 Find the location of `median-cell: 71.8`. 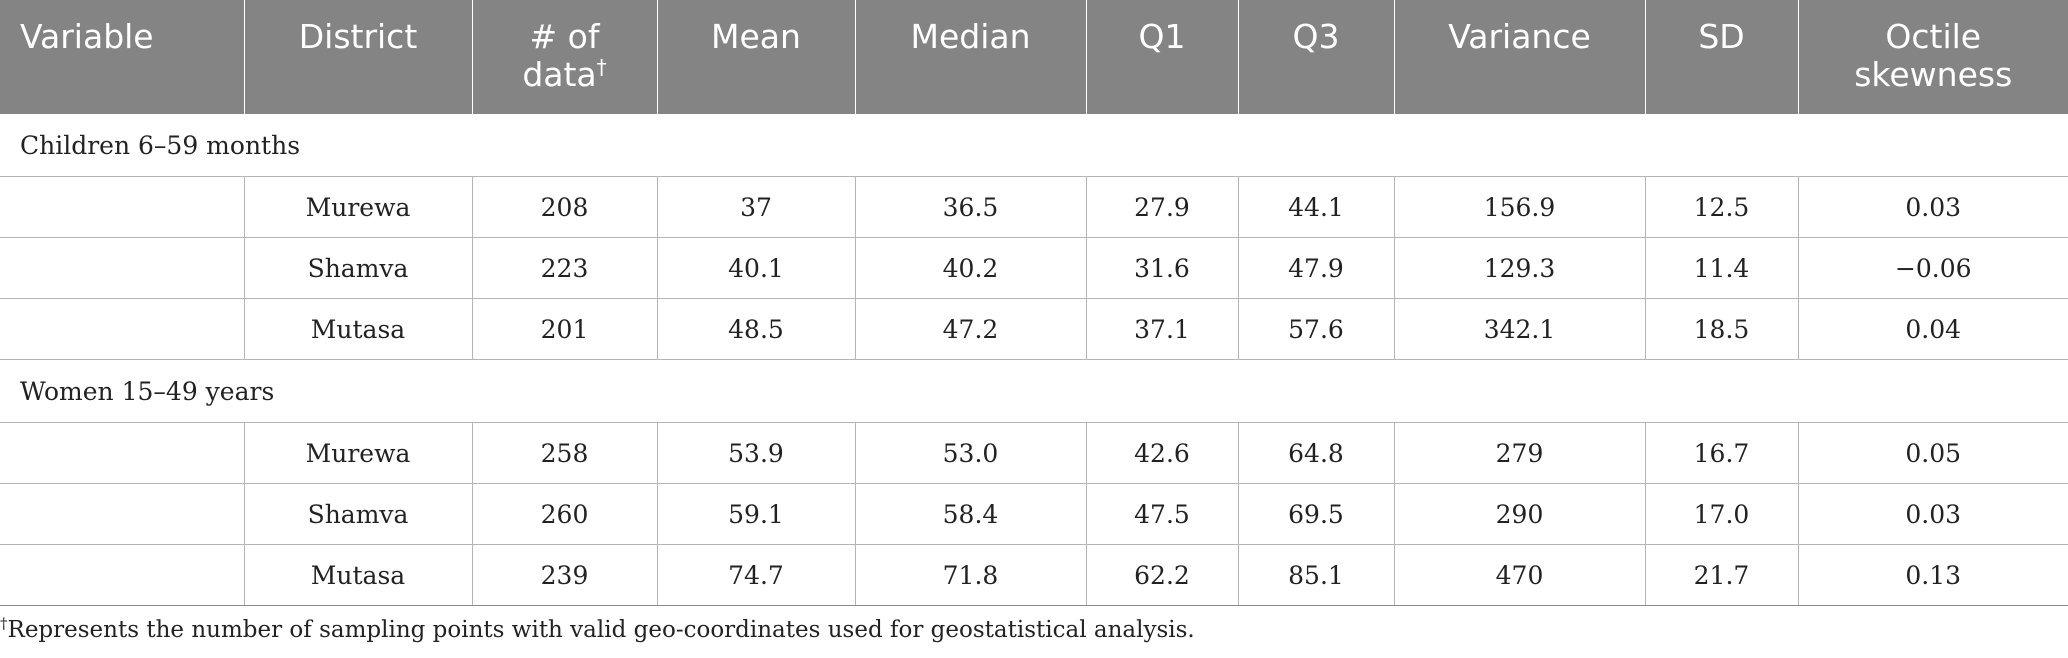

median-cell: 71.8 is located at coordinates (971, 575).